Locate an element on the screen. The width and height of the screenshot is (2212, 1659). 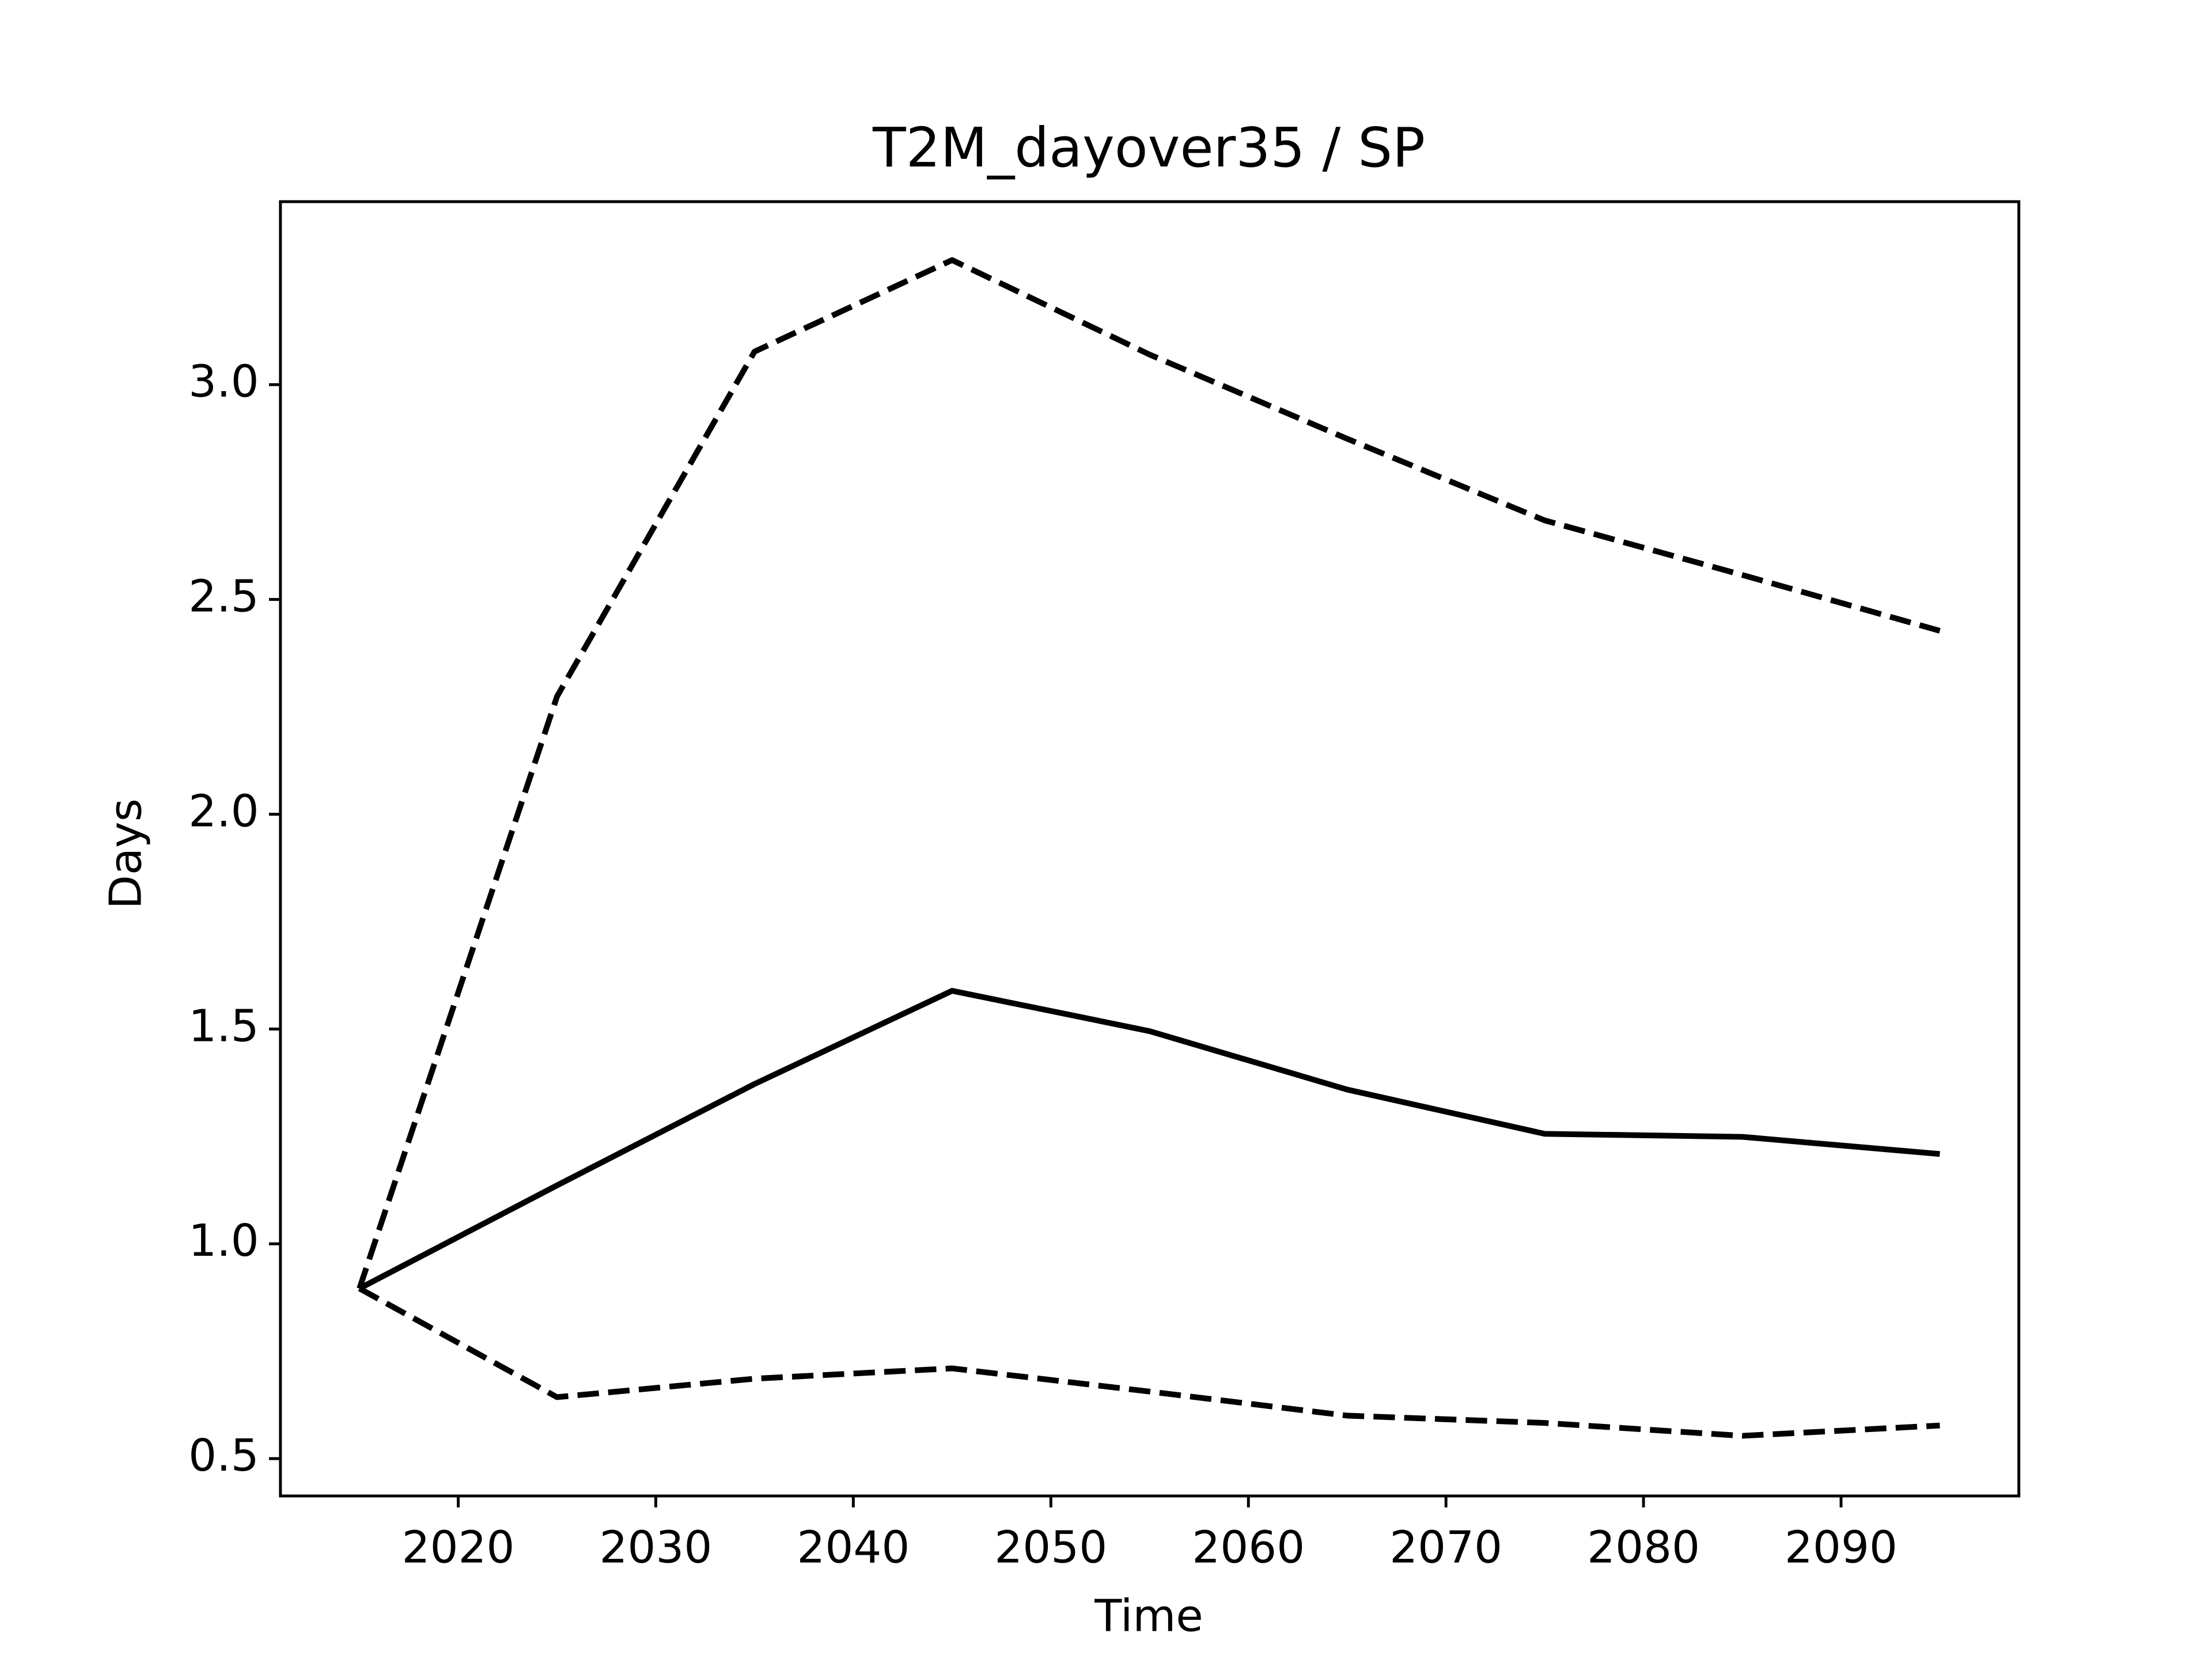
y-axis-label: Days is located at coordinates (126, 853).